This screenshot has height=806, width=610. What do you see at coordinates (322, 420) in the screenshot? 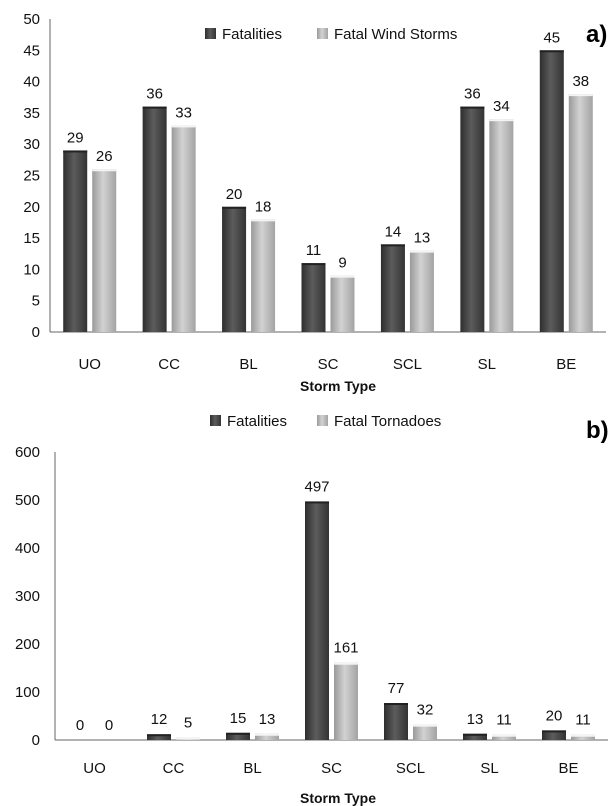
I see `chart-b-legend-swatch-tornadoes` at bounding box center [322, 420].